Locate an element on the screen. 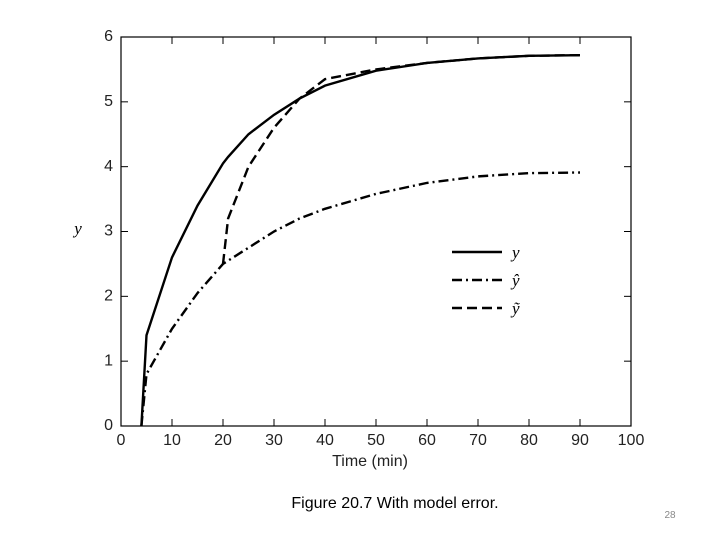 Image resolution: width=720 pixels, height=540 pixels. x-tick-label: 0 is located at coordinates (121, 440).